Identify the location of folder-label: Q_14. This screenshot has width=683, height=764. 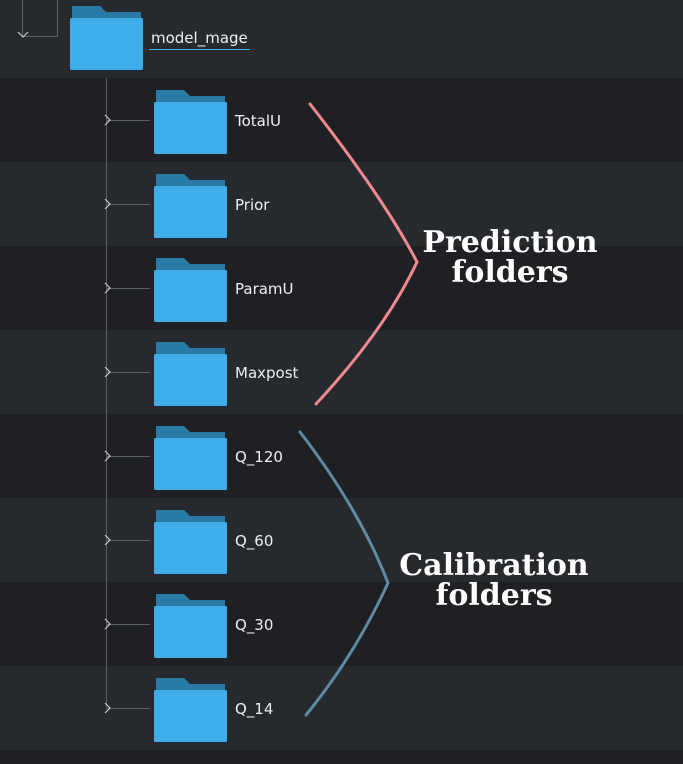
(254, 709).